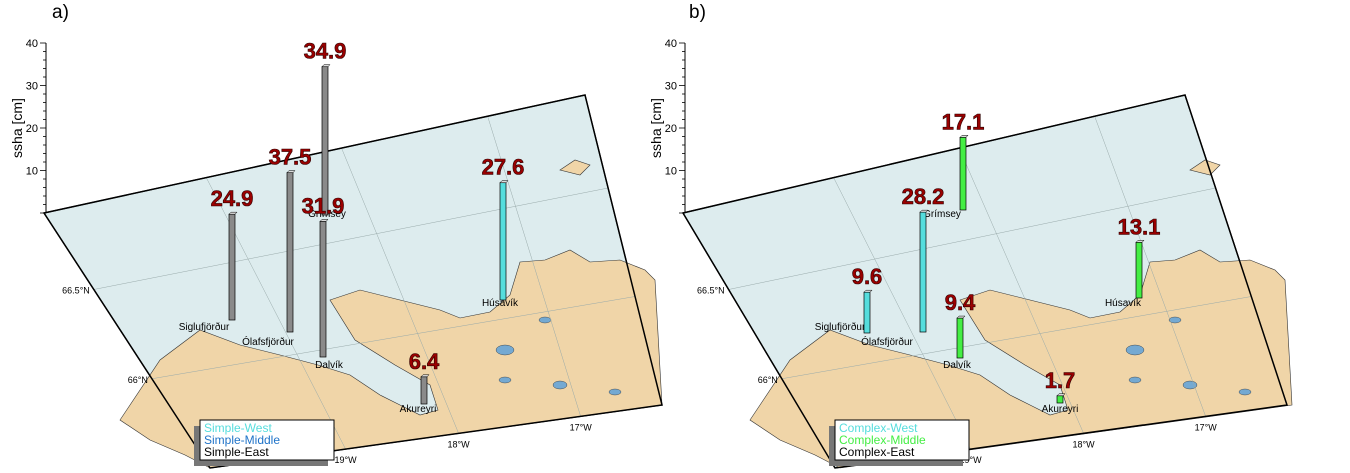 Image resolution: width=1350 pixels, height=473 pixels. I want to click on data-label: 37.5, so click(290, 157).